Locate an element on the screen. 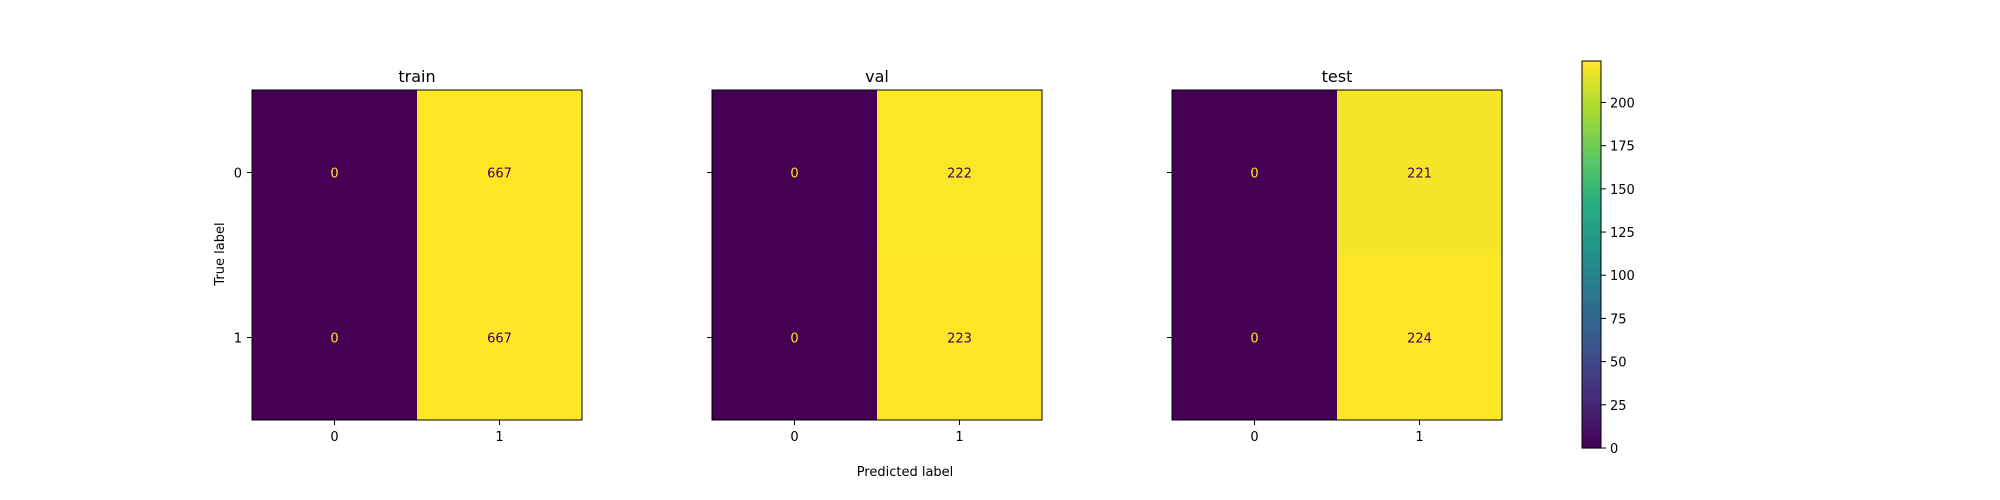  colorbar-tick-label: 75 is located at coordinates (1618, 319).